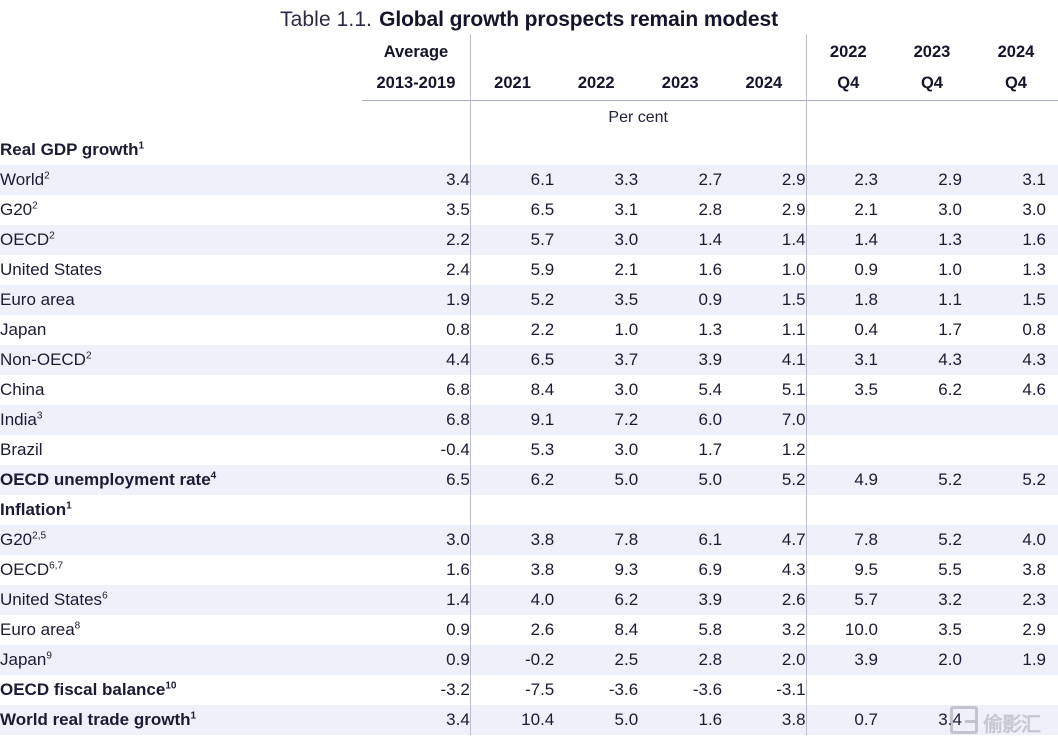 This screenshot has width=1058, height=752. I want to click on header-avg-line2: 2013-2019, so click(416, 81).